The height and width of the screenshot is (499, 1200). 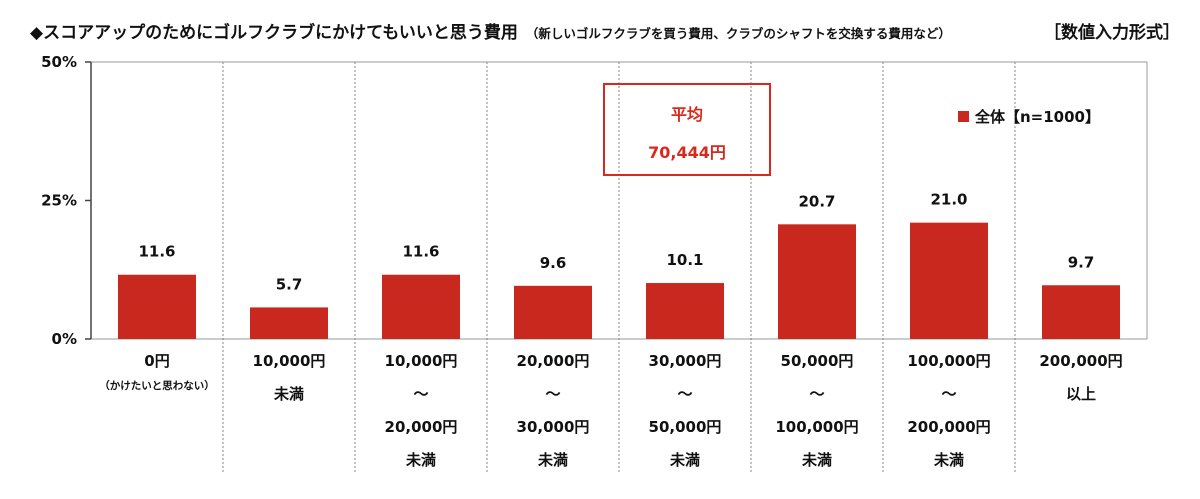 What do you see at coordinates (156, 361) in the screenshot?
I see `category-label: 0円` at bounding box center [156, 361].